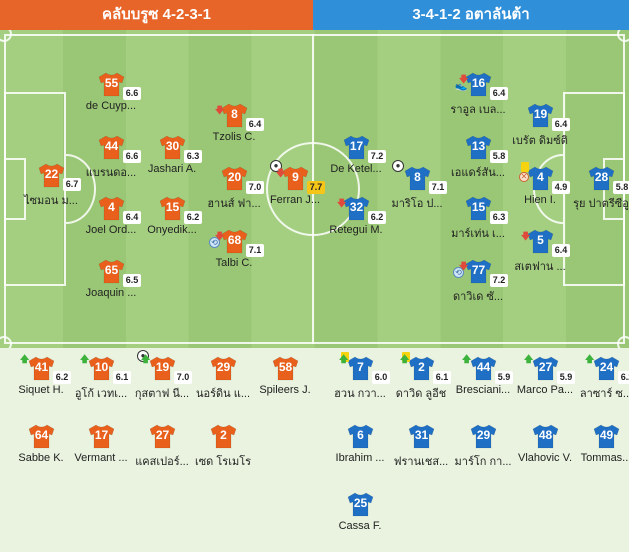 Image resolution: width=629 pixels, height=552 pixels. What do you see at coordinates (234, 256) in the screenshot?
I see `home-player-68: 68 7.1 ⟲ 🡇 Talbi C.` at bounding box center [234, 256].